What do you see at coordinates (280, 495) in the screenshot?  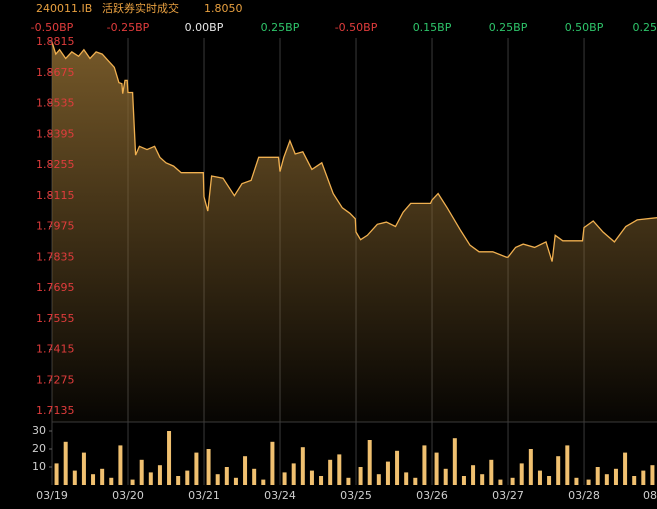 I see `x-tick-label: 03/24` at bounding box center [280, 495].